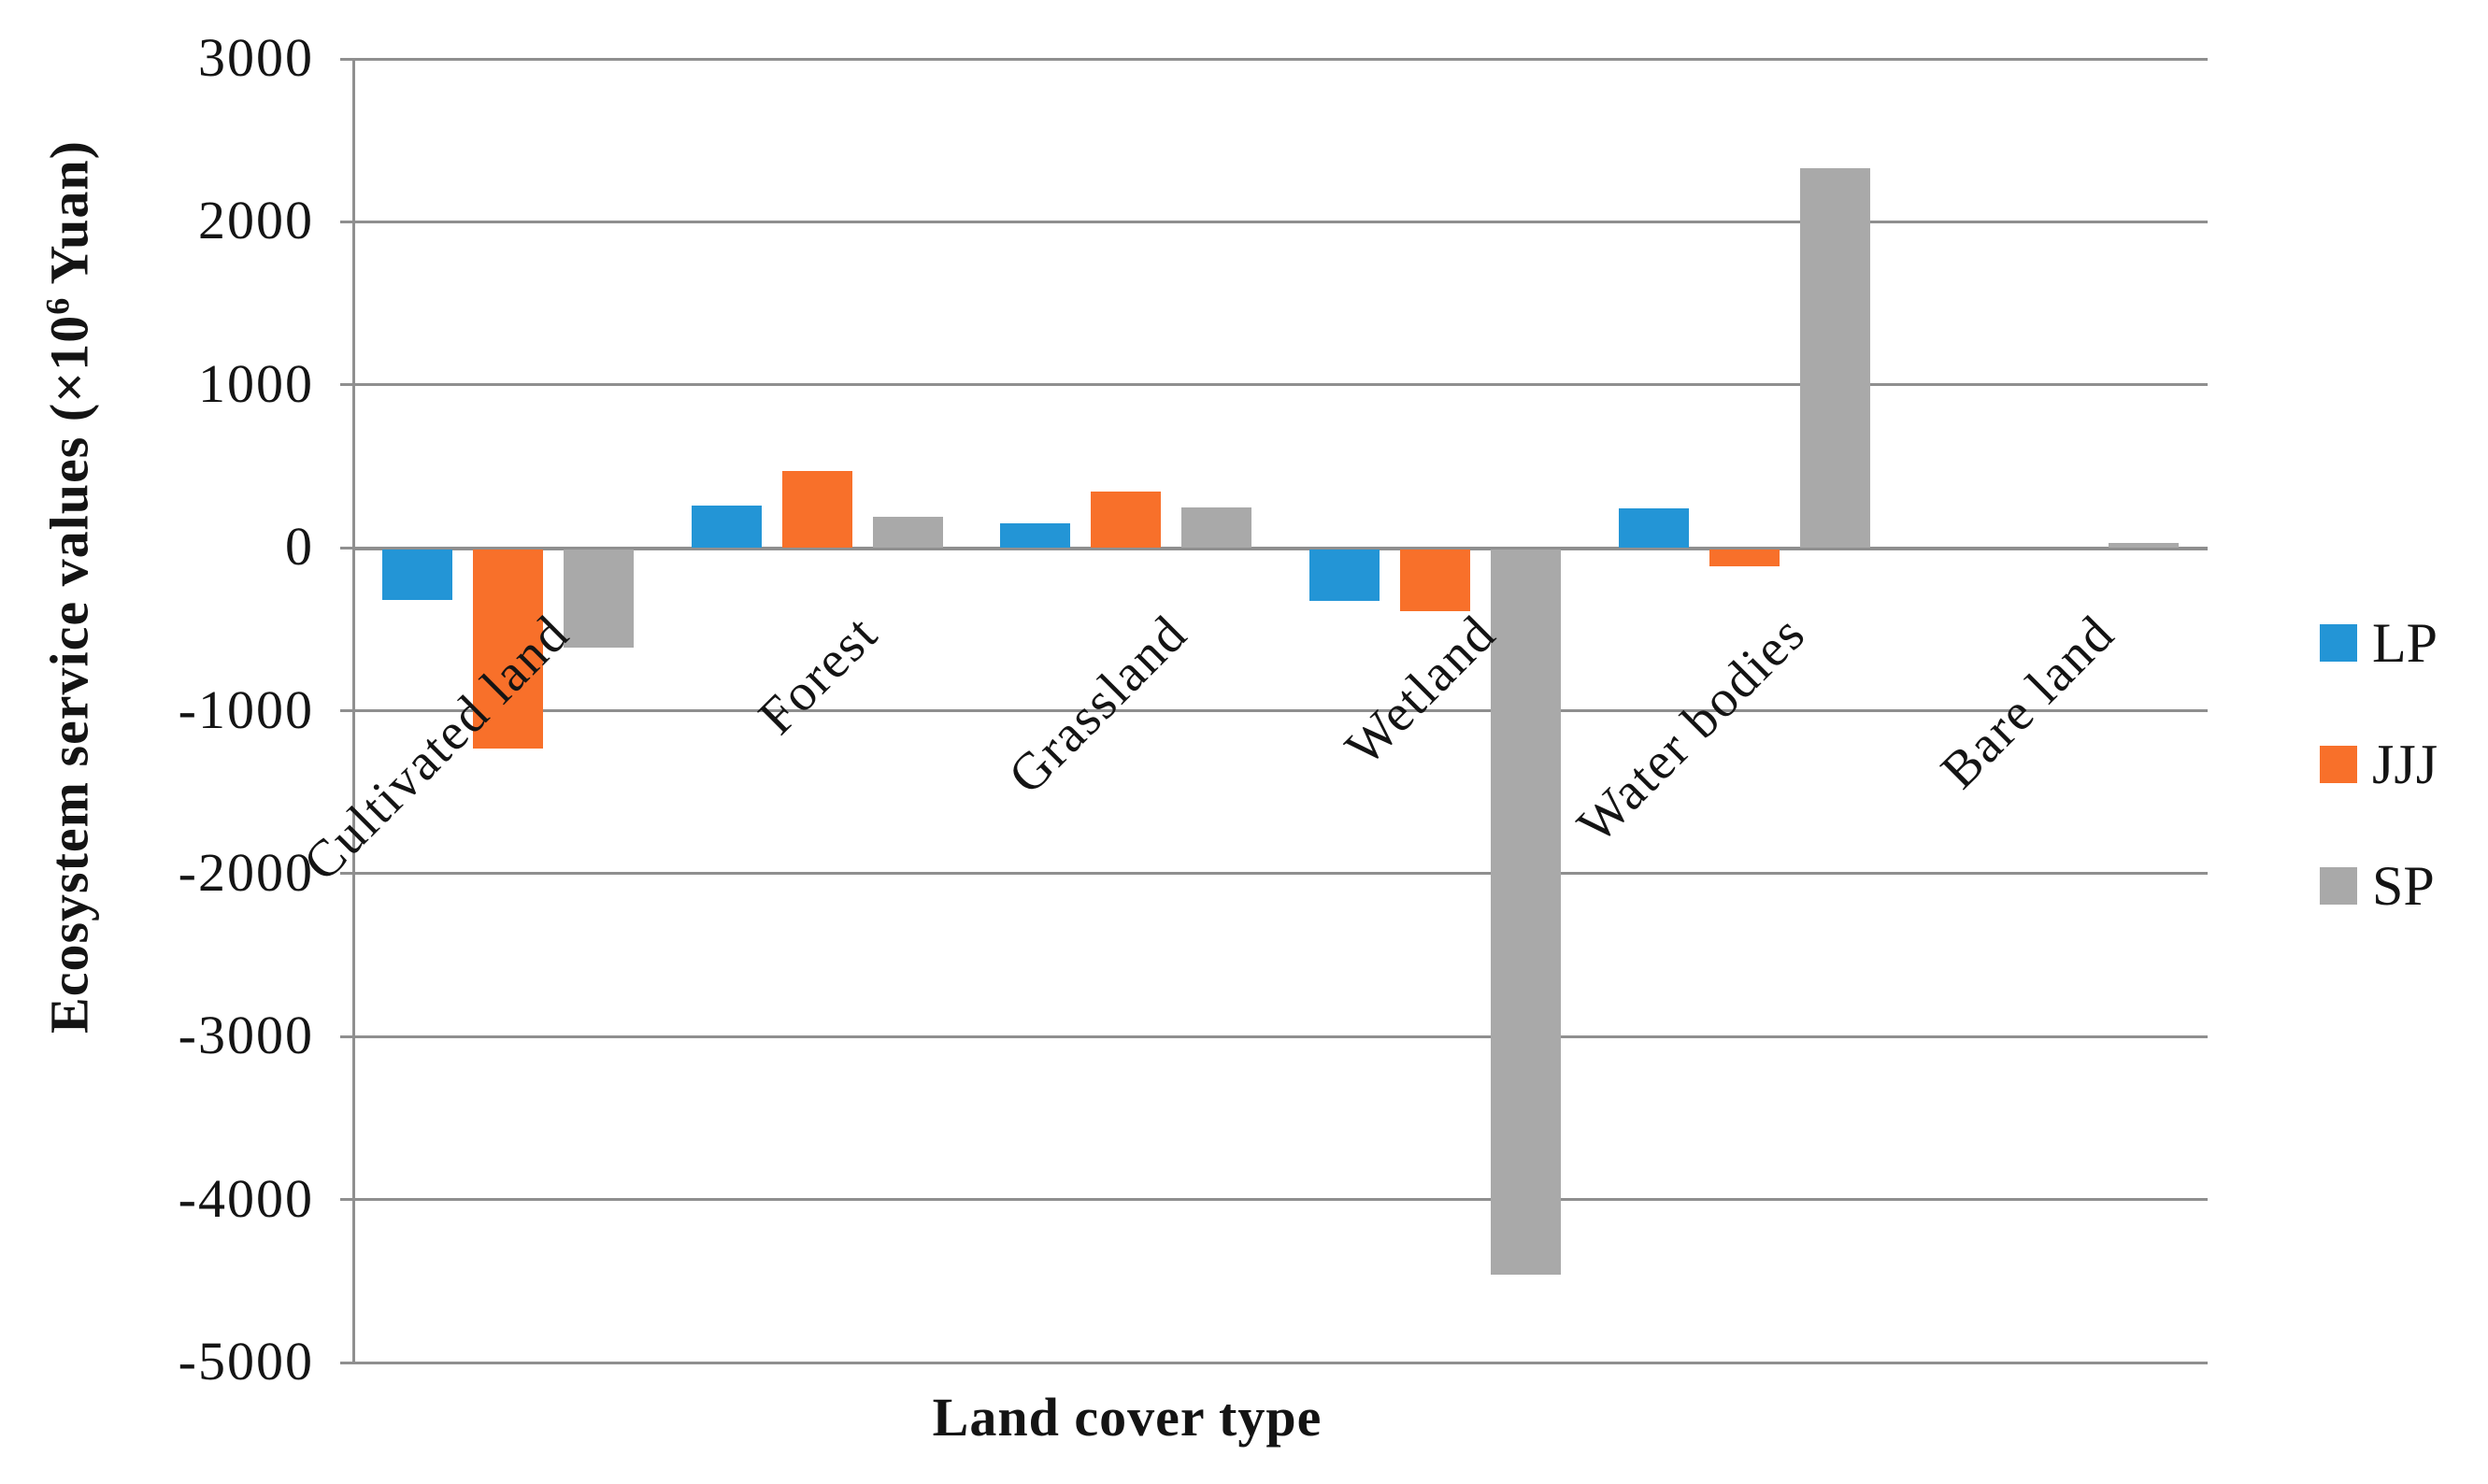  What do you see at coordinates (2028, 702) in the screenshot?
I see `x-tick-label-bare-land: Bare land` at bounding box center [2028, 702].